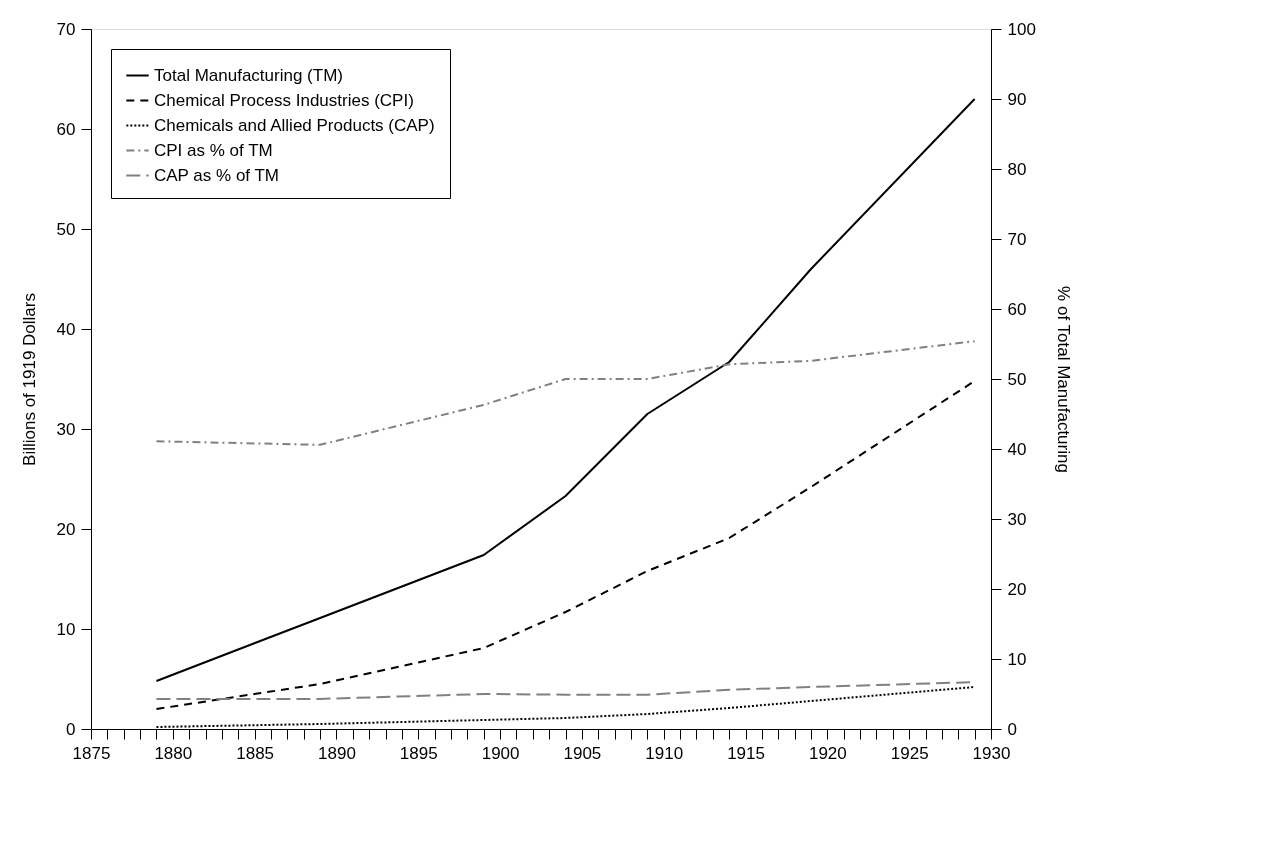  What do you see at coordinates (217, 175) in the screenshot?
I see `legend-label: CAP as % of TM` at bounding box center [217, 175].